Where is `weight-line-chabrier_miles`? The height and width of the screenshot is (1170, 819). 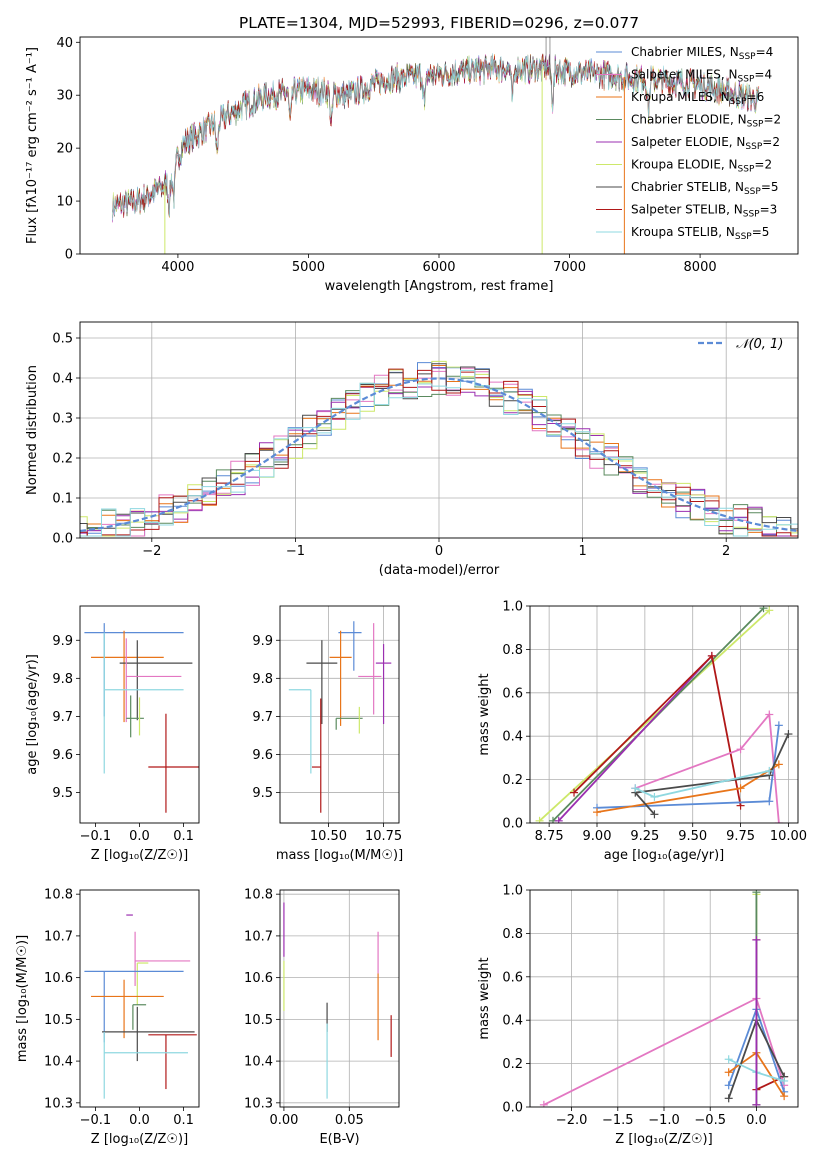 weight-line-chabrier_miles is located at coordinates (688, 767).